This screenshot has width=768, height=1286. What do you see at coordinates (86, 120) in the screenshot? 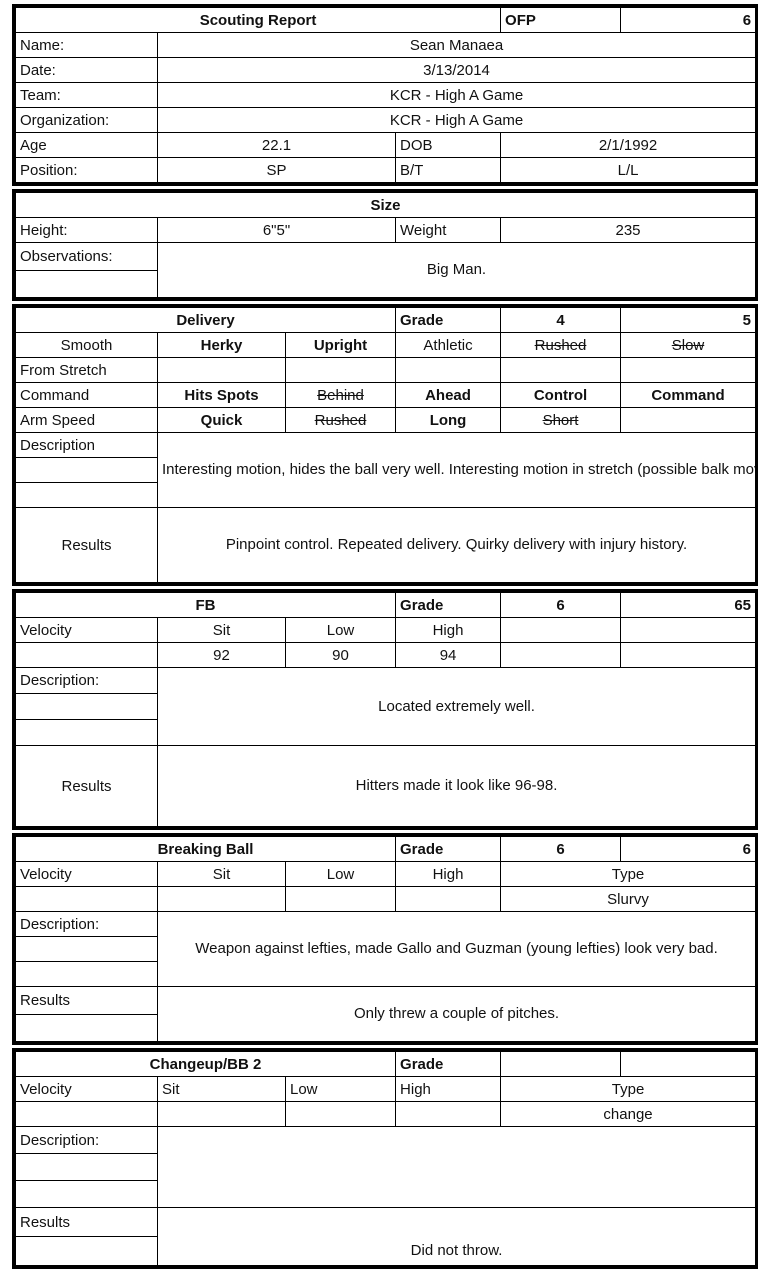
I see `organization-label: Organization:` at bounding box center [86, 120].